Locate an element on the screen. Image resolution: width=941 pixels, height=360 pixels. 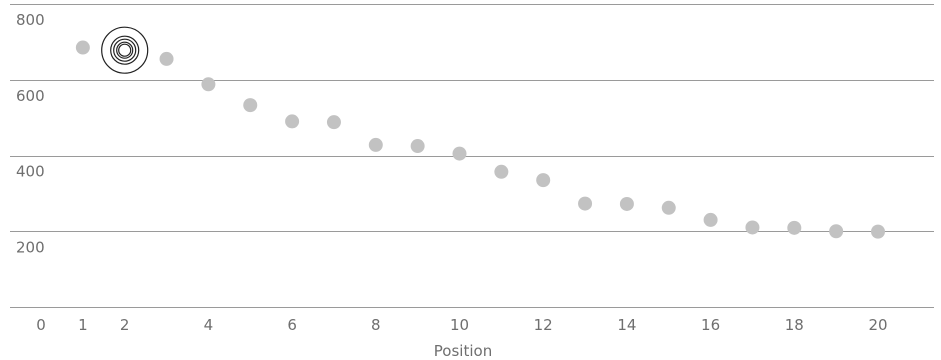
x-tick-label-8: 8 is located at coordinates (376, 325).